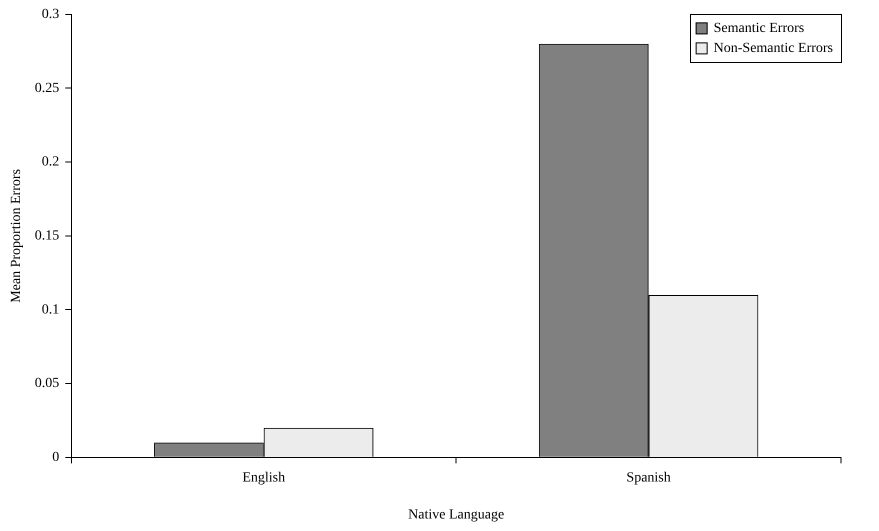 This screenshot has width=879, height=531. Describe the element at coordinates (456, 514) in the screenshot. I see `x-axis-title: Native Language` at that location.